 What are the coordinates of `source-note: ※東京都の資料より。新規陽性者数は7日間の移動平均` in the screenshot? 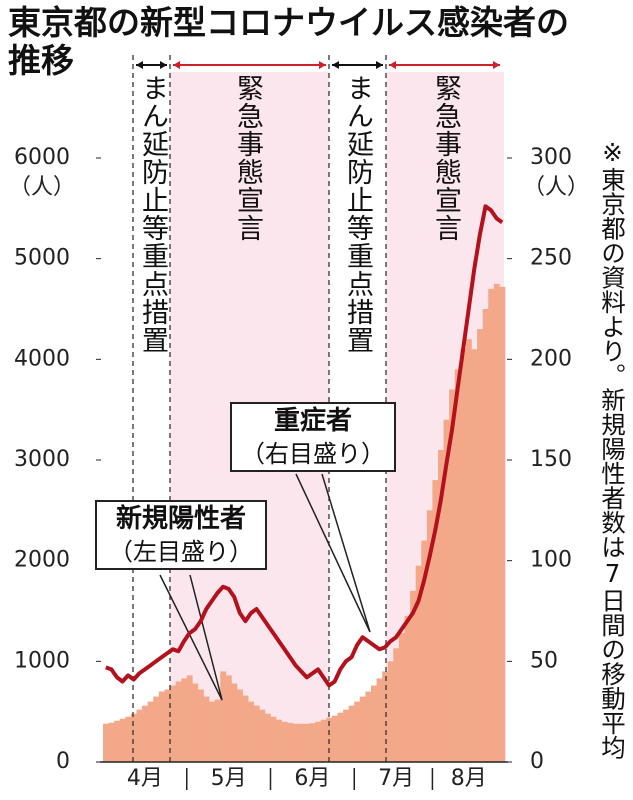 It's located at (612, 449).